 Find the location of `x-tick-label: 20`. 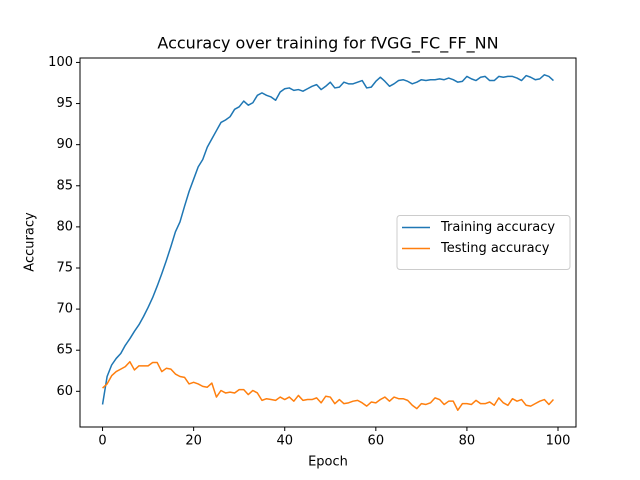

x-tick-label: 20 is located at coordinates (193, 441).